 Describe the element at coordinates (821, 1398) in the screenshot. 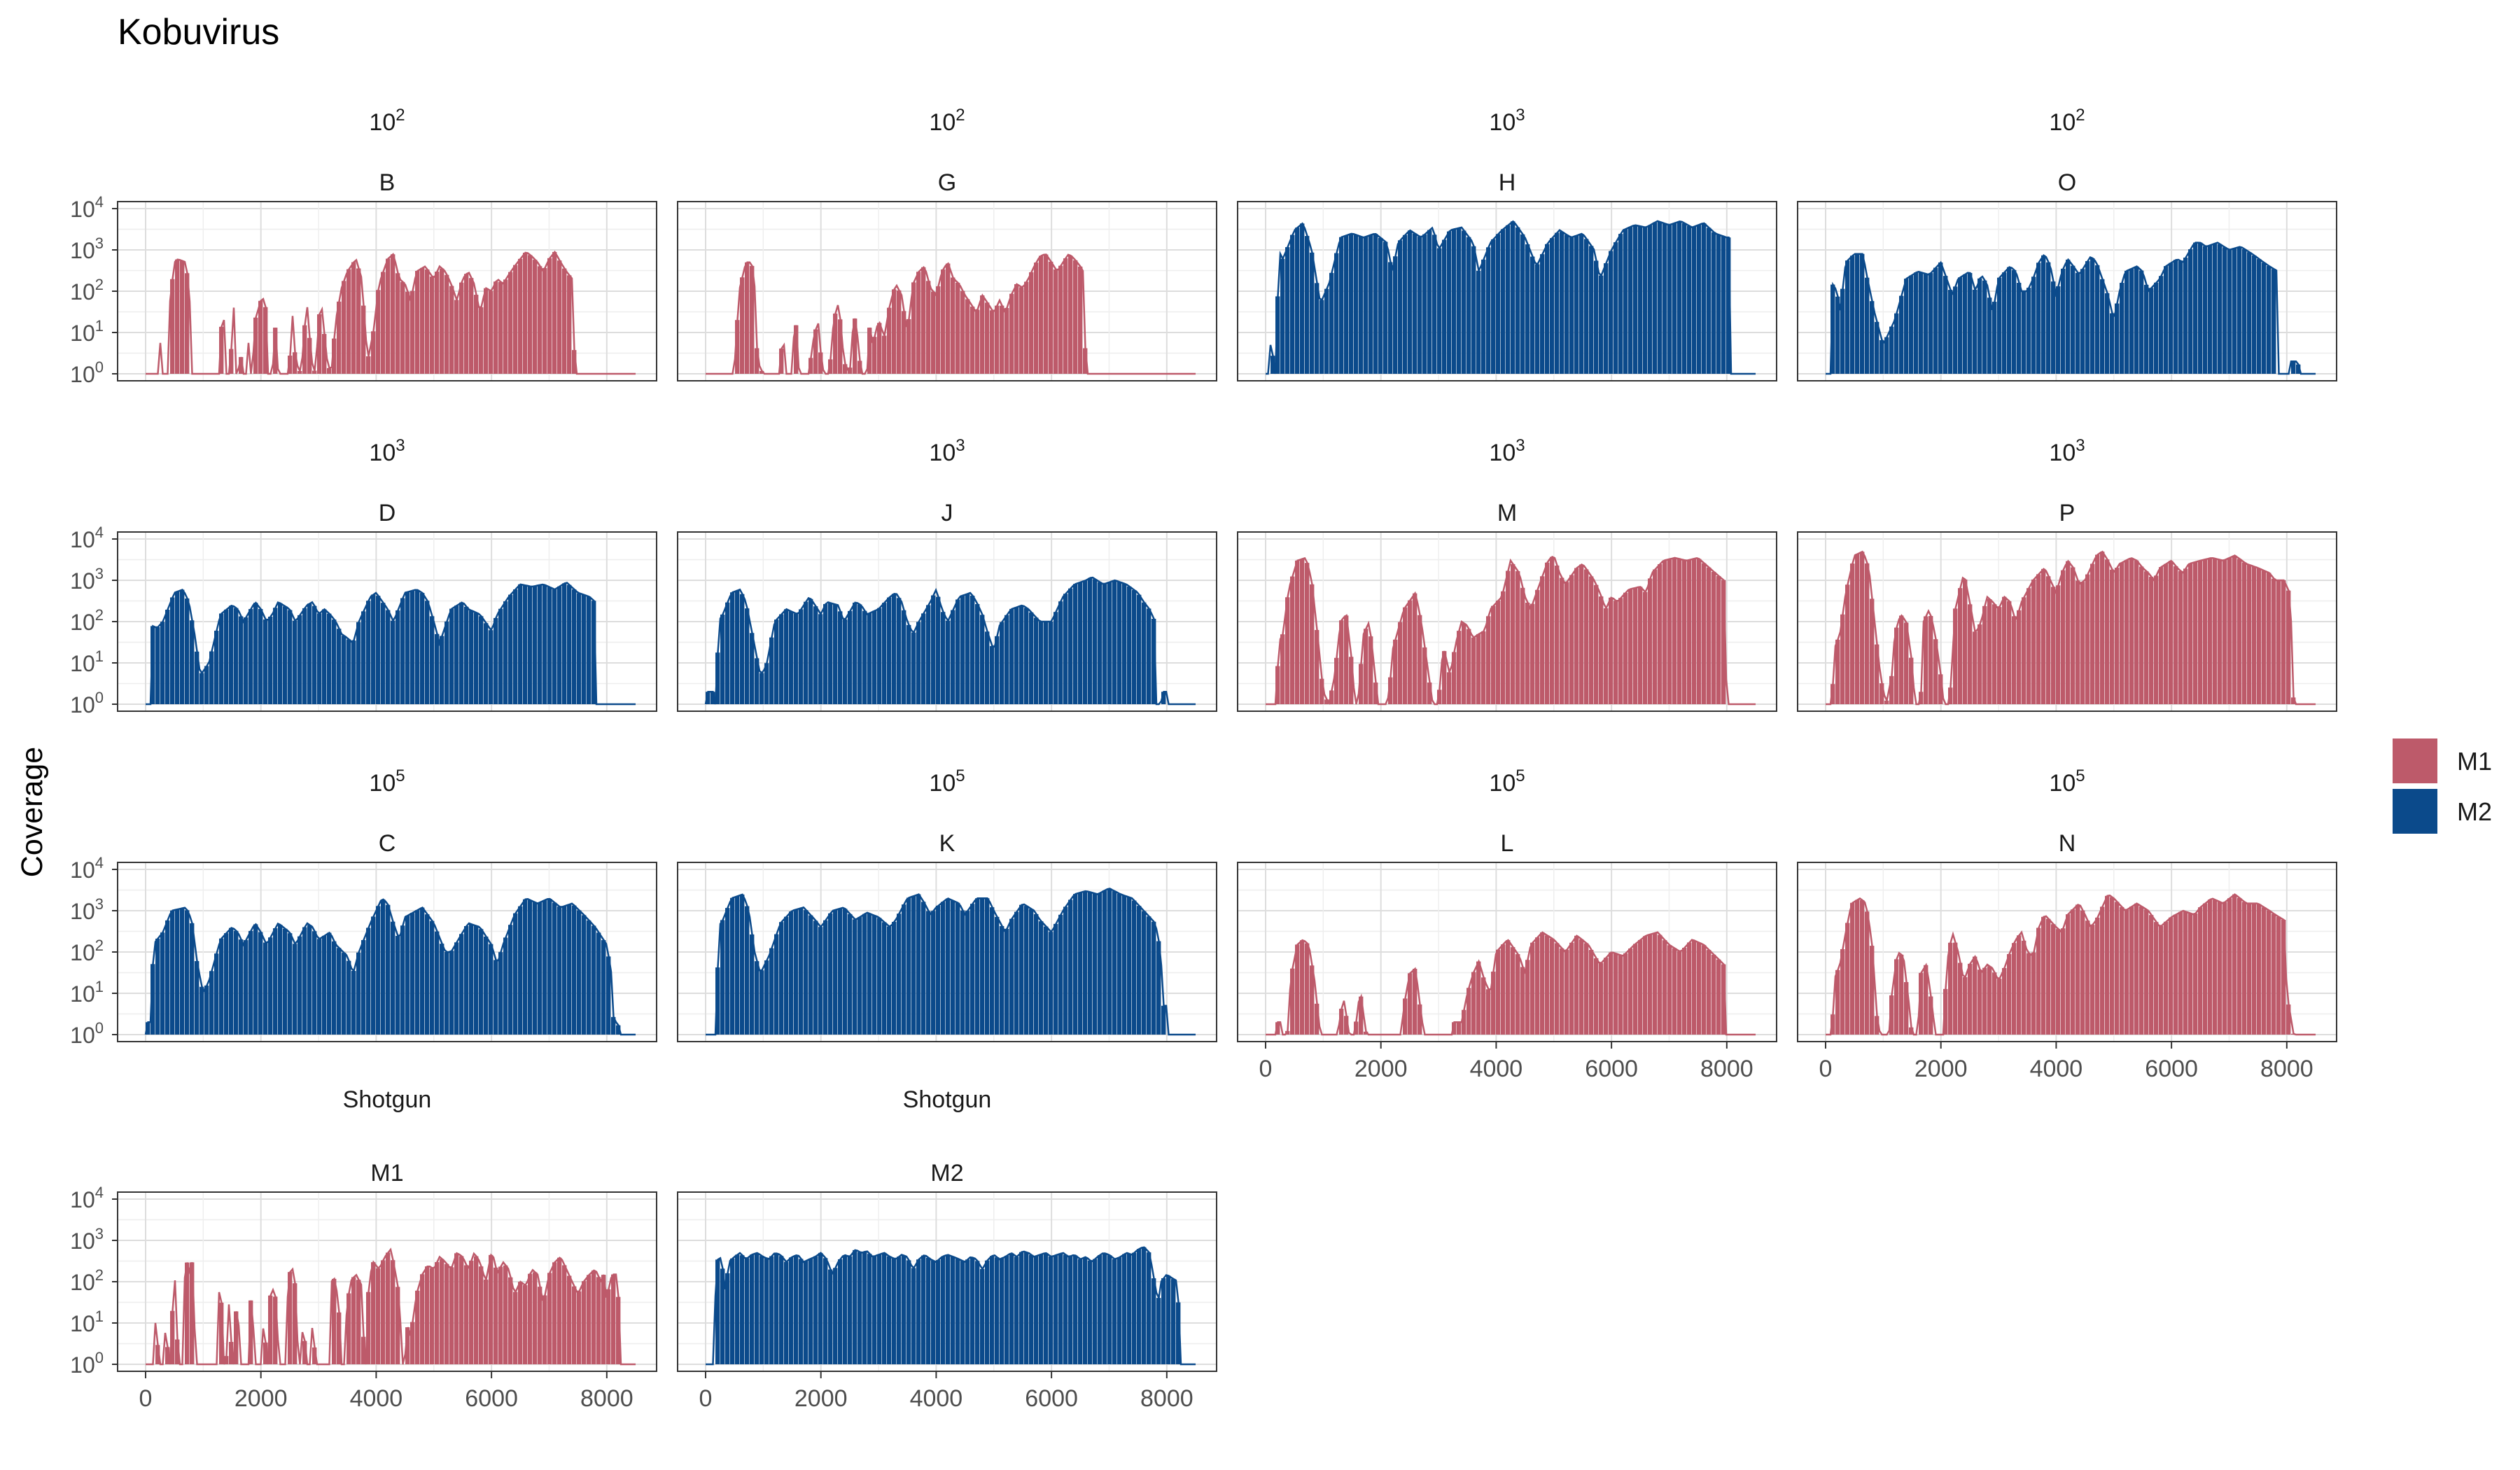

I see `x-tick-label: 2000` at that location.